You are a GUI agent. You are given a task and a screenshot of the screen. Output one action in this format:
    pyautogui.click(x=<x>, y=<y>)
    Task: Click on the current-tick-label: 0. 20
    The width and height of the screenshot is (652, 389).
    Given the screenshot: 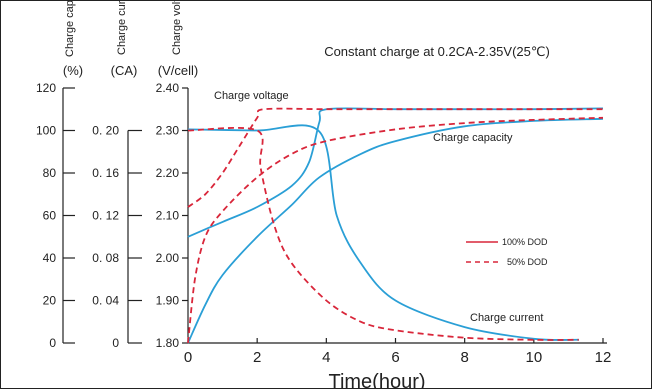 What is the action you would take?
    pyautogui.click(x=105, y=131)
    